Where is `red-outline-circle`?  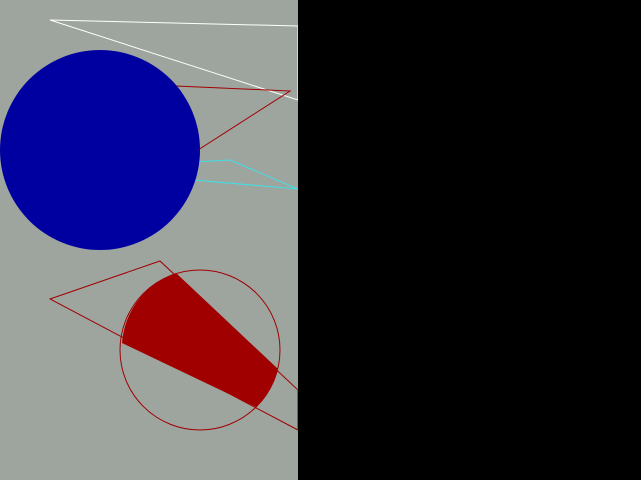 red-outline-circle is located at coordinates (200, 350).